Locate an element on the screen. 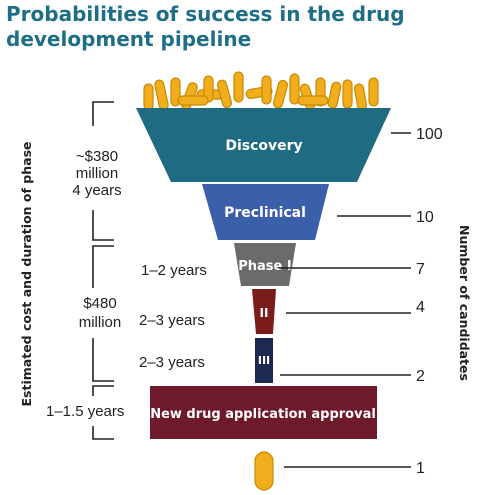 This screenshot has width=484, height=495. approval-stage is located at coordinates (263, 412).